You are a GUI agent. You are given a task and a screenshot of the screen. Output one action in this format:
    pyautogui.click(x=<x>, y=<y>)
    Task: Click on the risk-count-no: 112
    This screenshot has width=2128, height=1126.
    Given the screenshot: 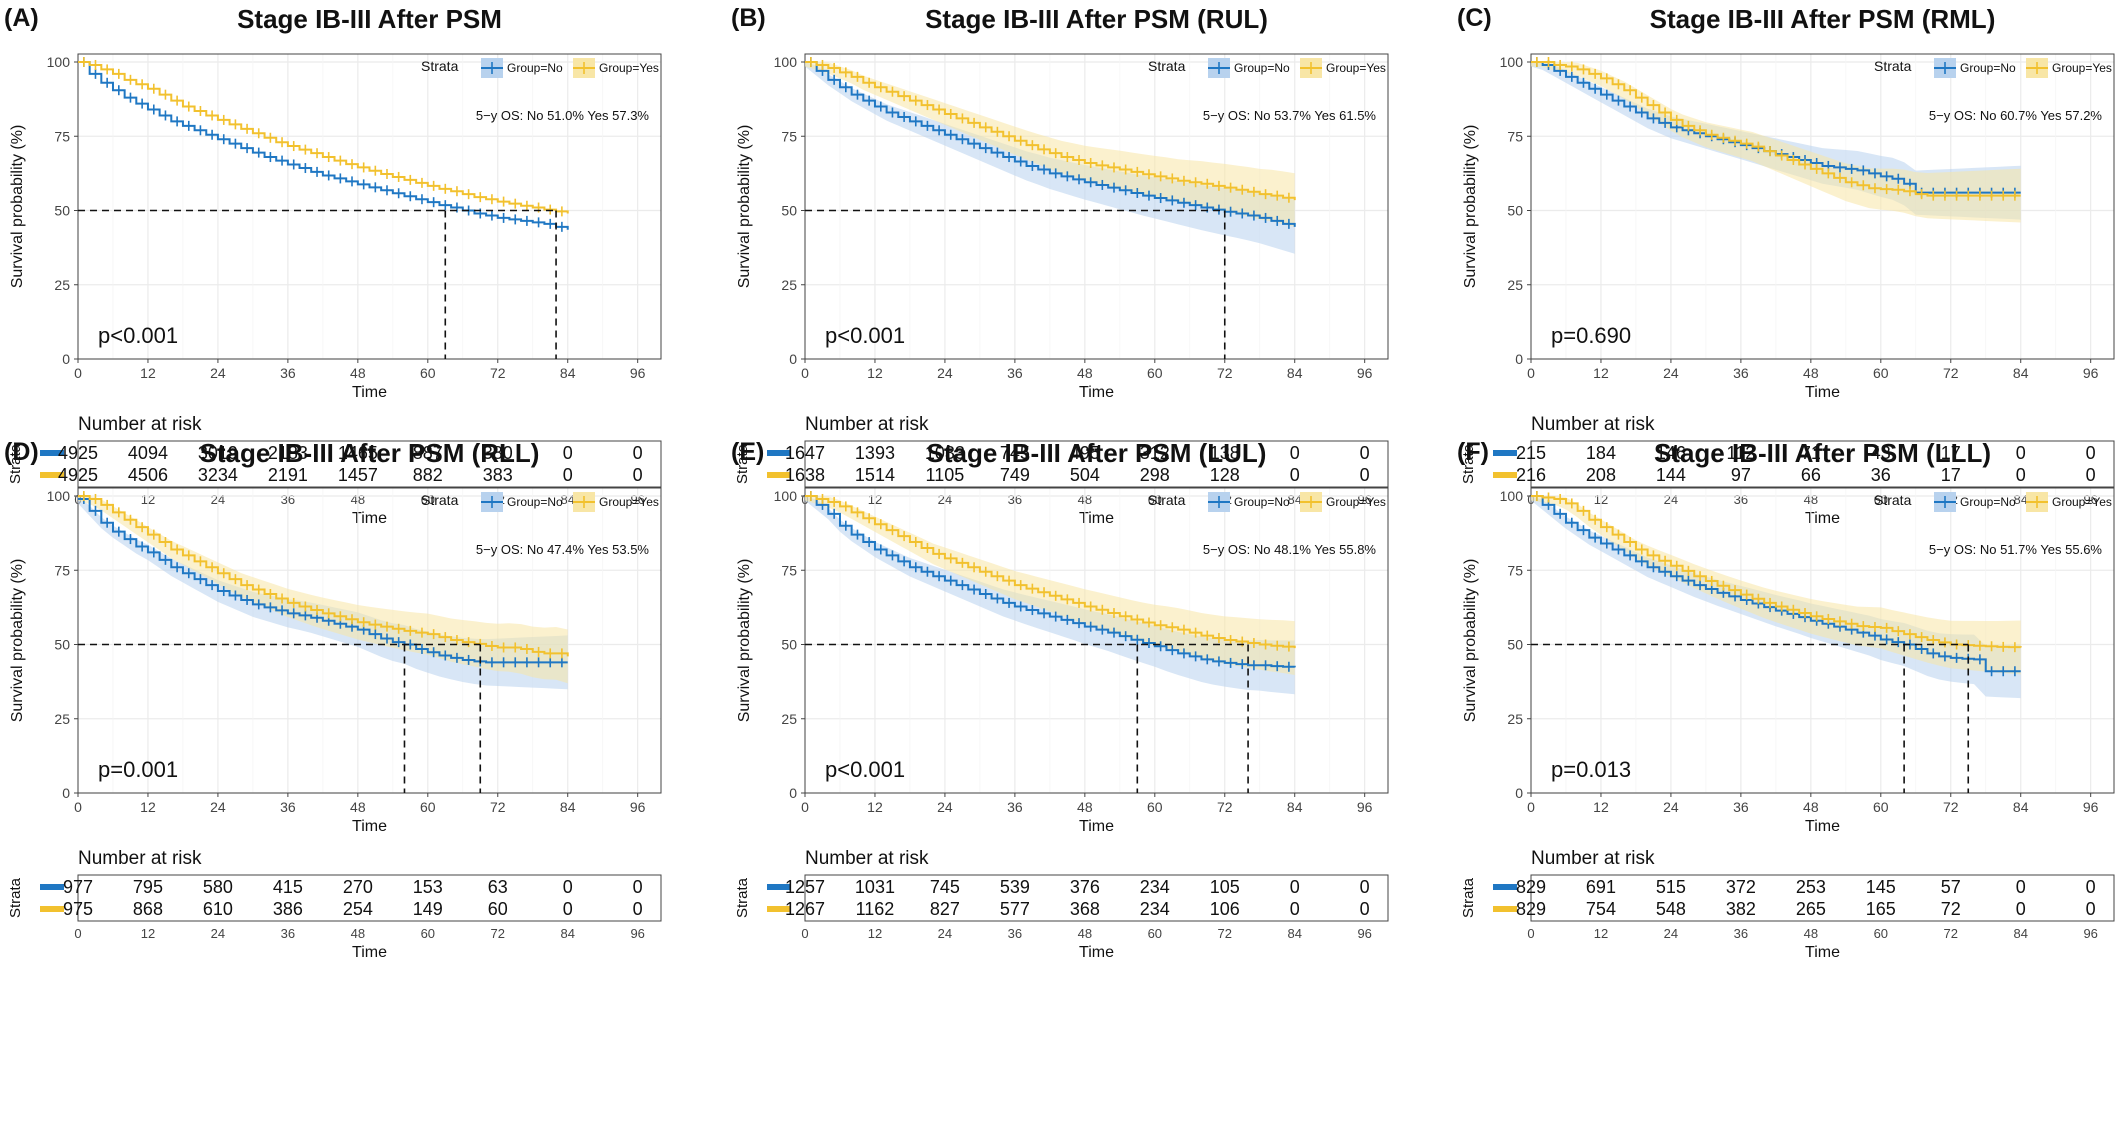 What is the action you would take?
    pyautogui.click(x=1741, y=453)
    